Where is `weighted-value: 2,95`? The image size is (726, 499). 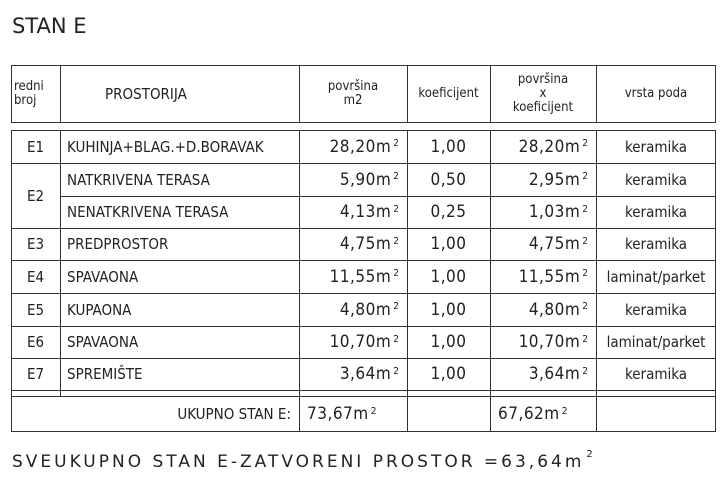
weighted-value: 2,95 is located at coordinates (546, 179).